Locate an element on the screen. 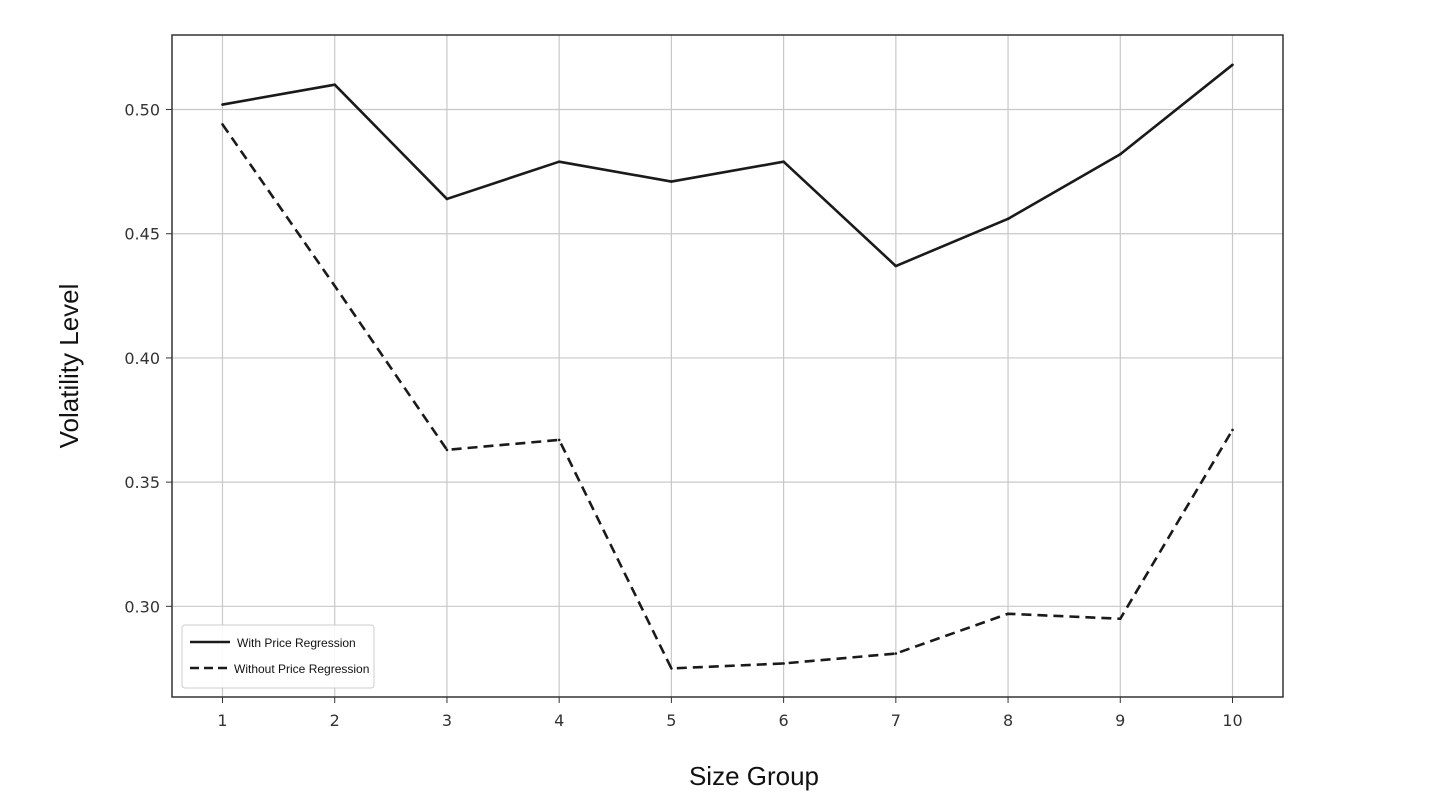  legend-box is located at coordinates (278, 656).